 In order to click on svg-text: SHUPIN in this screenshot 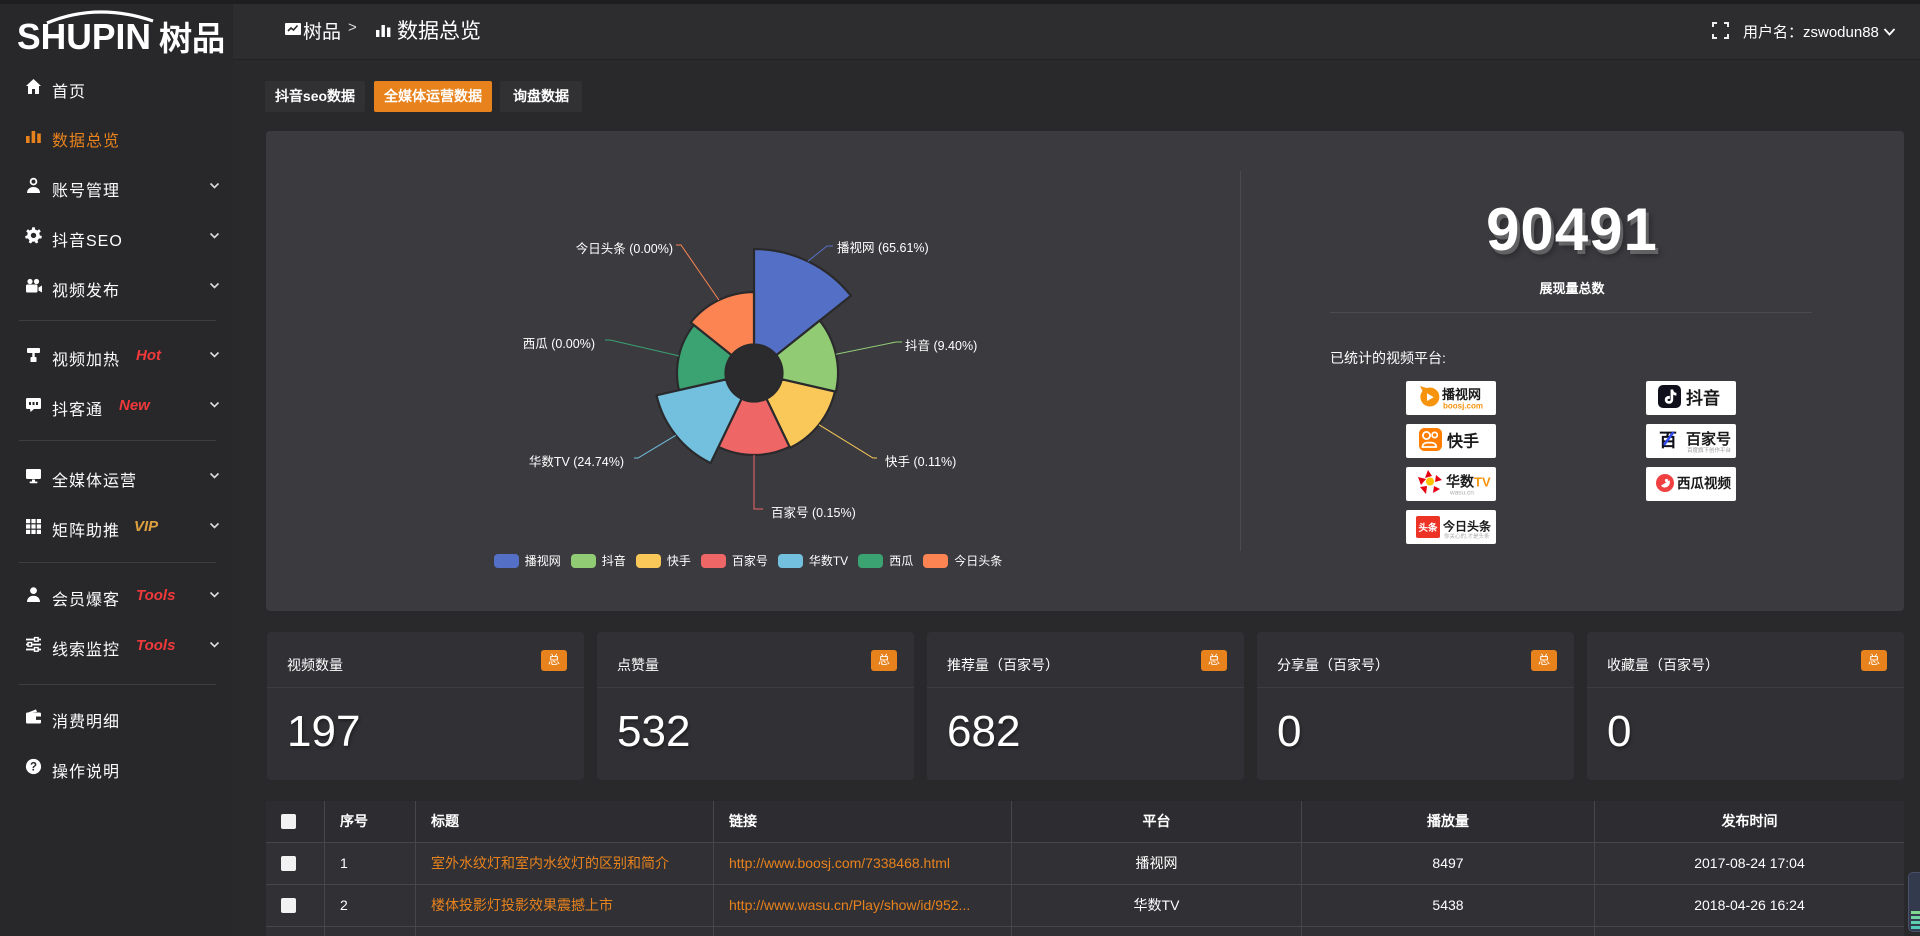, I will do `click(84, 35)`.